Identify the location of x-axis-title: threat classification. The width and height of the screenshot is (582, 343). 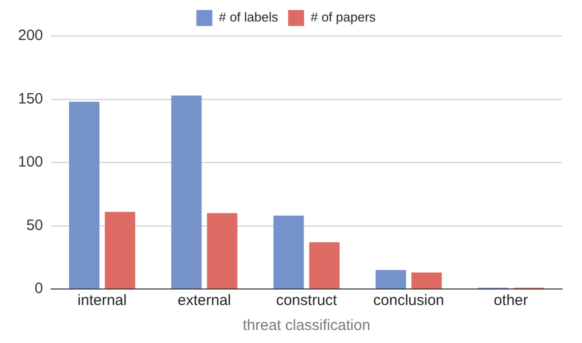
(306, 325).